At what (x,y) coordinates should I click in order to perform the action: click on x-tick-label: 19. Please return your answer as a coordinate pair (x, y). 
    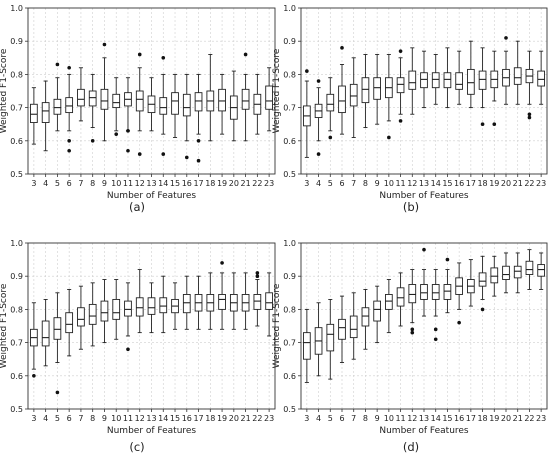
    Looking at the image, I should click on (494, 418).